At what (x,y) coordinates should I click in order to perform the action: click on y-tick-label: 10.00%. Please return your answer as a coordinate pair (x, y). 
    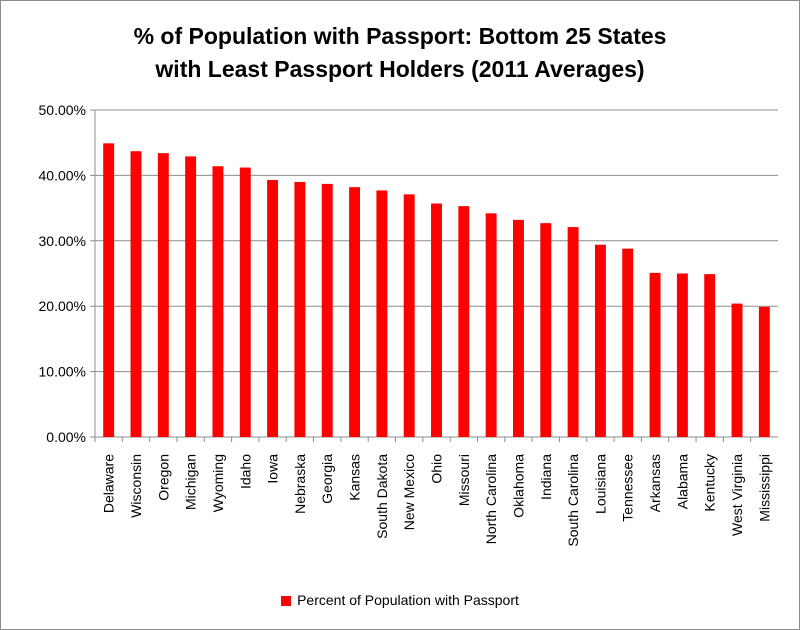
    Looking at the image, I should click on (62, 372).